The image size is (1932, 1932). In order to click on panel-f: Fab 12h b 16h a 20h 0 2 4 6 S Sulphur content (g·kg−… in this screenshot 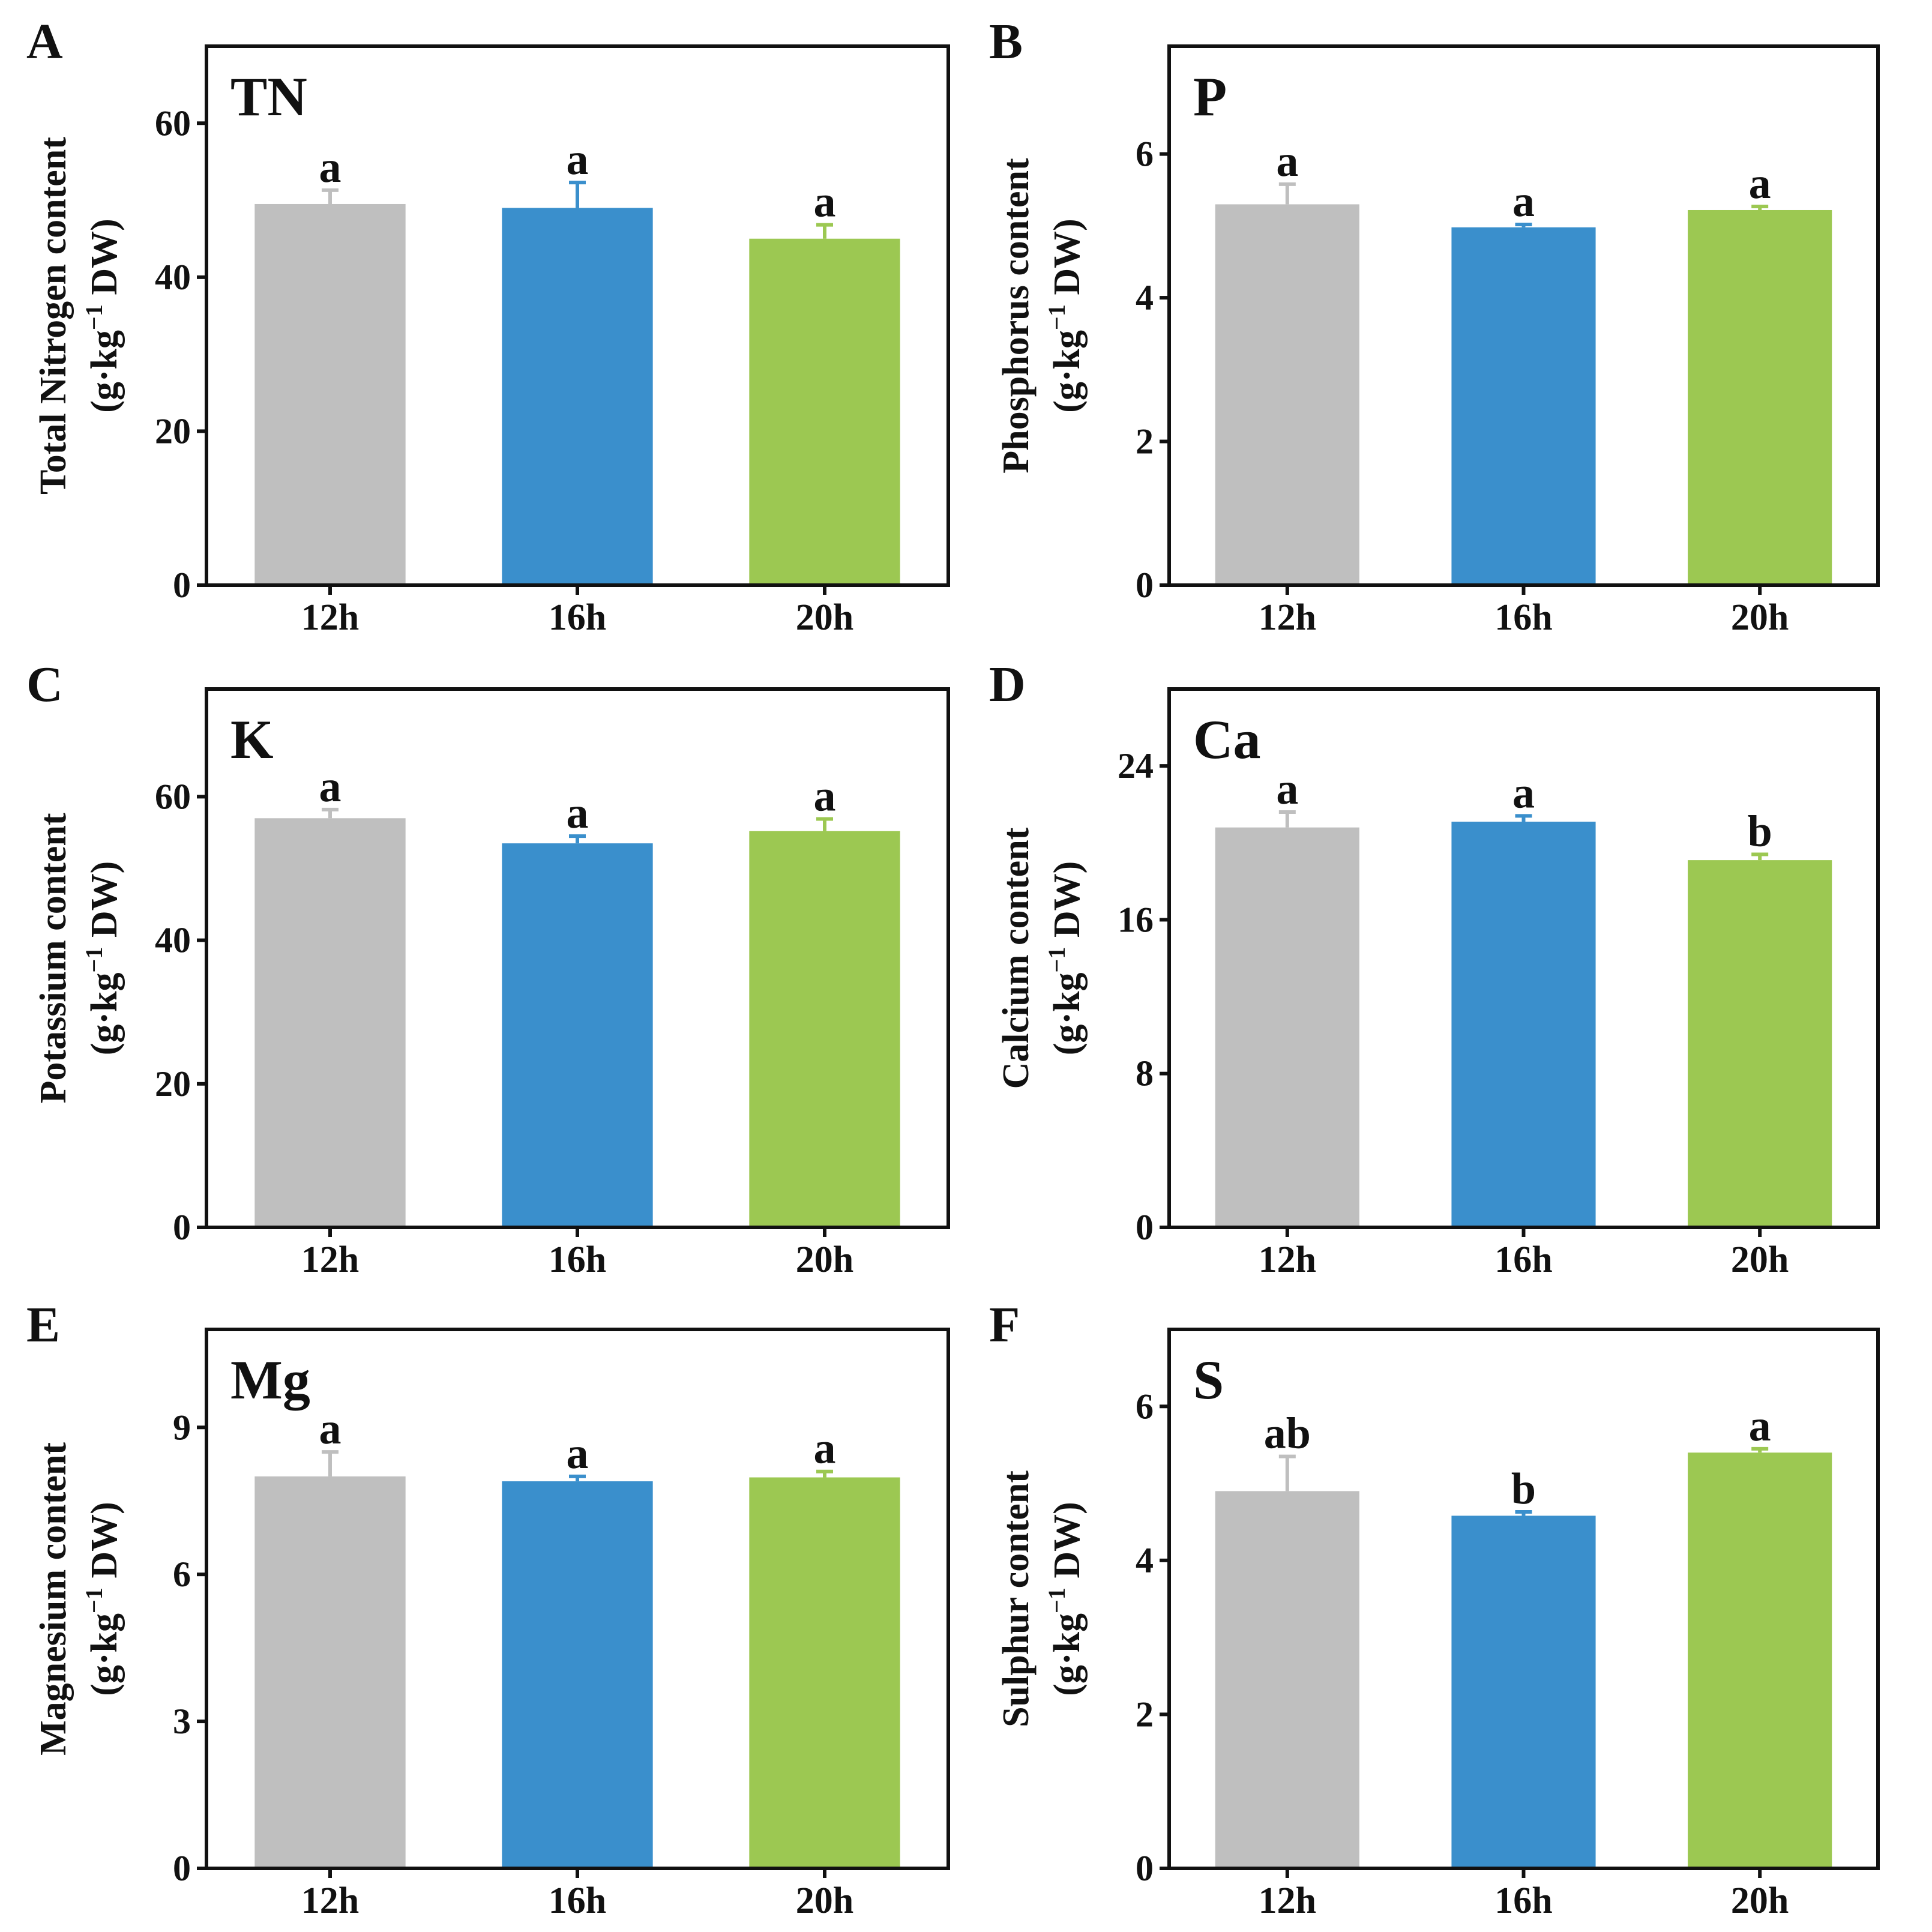, I will do `click(1434, 1609)`.